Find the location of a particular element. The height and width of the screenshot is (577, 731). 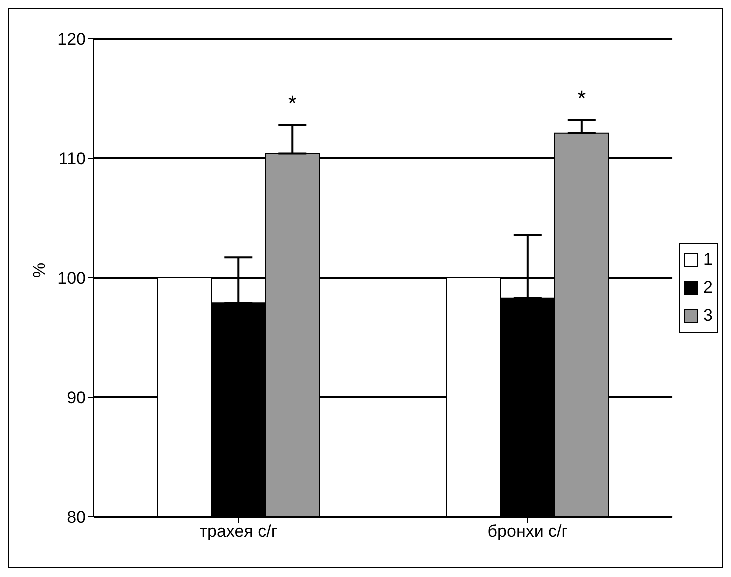

y-axis-title: % is located at coordinates (40, 270).